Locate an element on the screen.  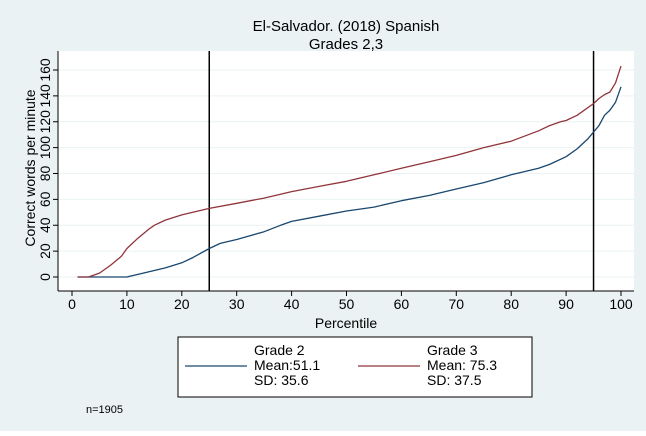
x-tick-label-60: 60 is located at coordinates (402, 304).